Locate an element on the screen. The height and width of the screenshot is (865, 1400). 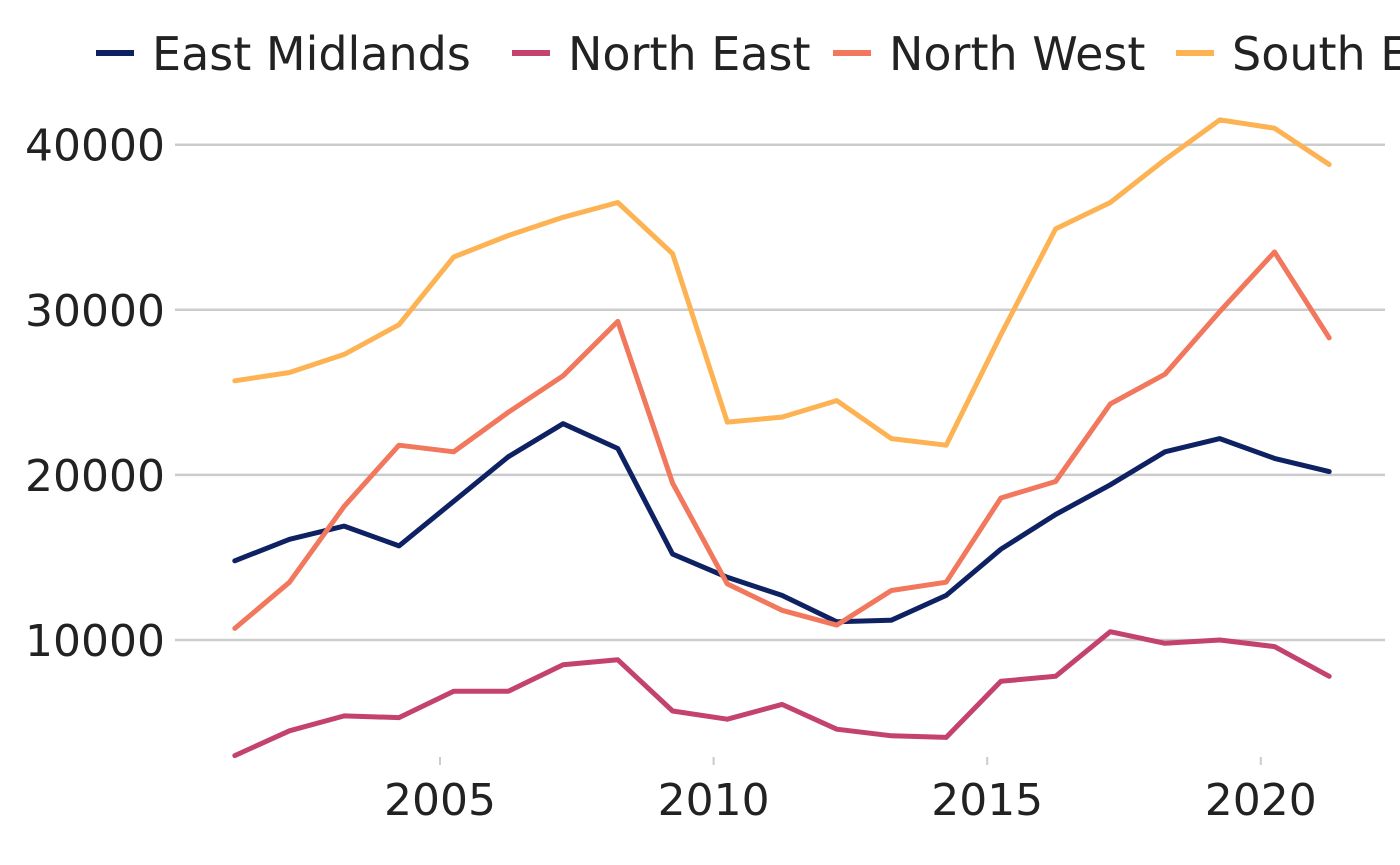
legend-item-north-east: North East is located at coordinates (661, 54).